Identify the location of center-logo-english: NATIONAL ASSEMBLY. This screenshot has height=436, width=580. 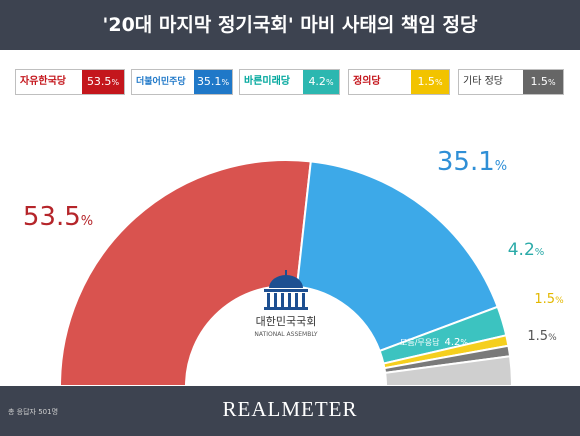
(285, 334).